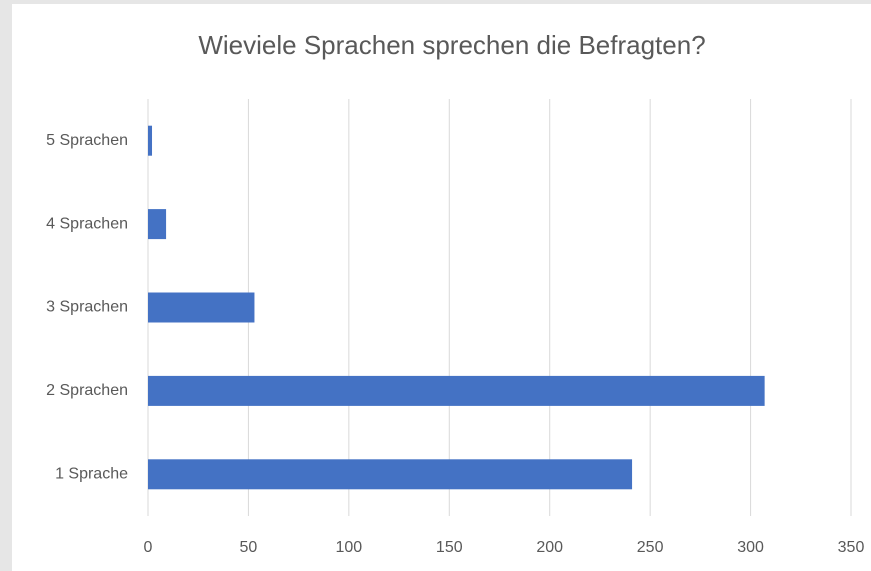 The height and width of the screenshot is (571, 871). I want to click on x-tick-label: 250, so click(650, 547).